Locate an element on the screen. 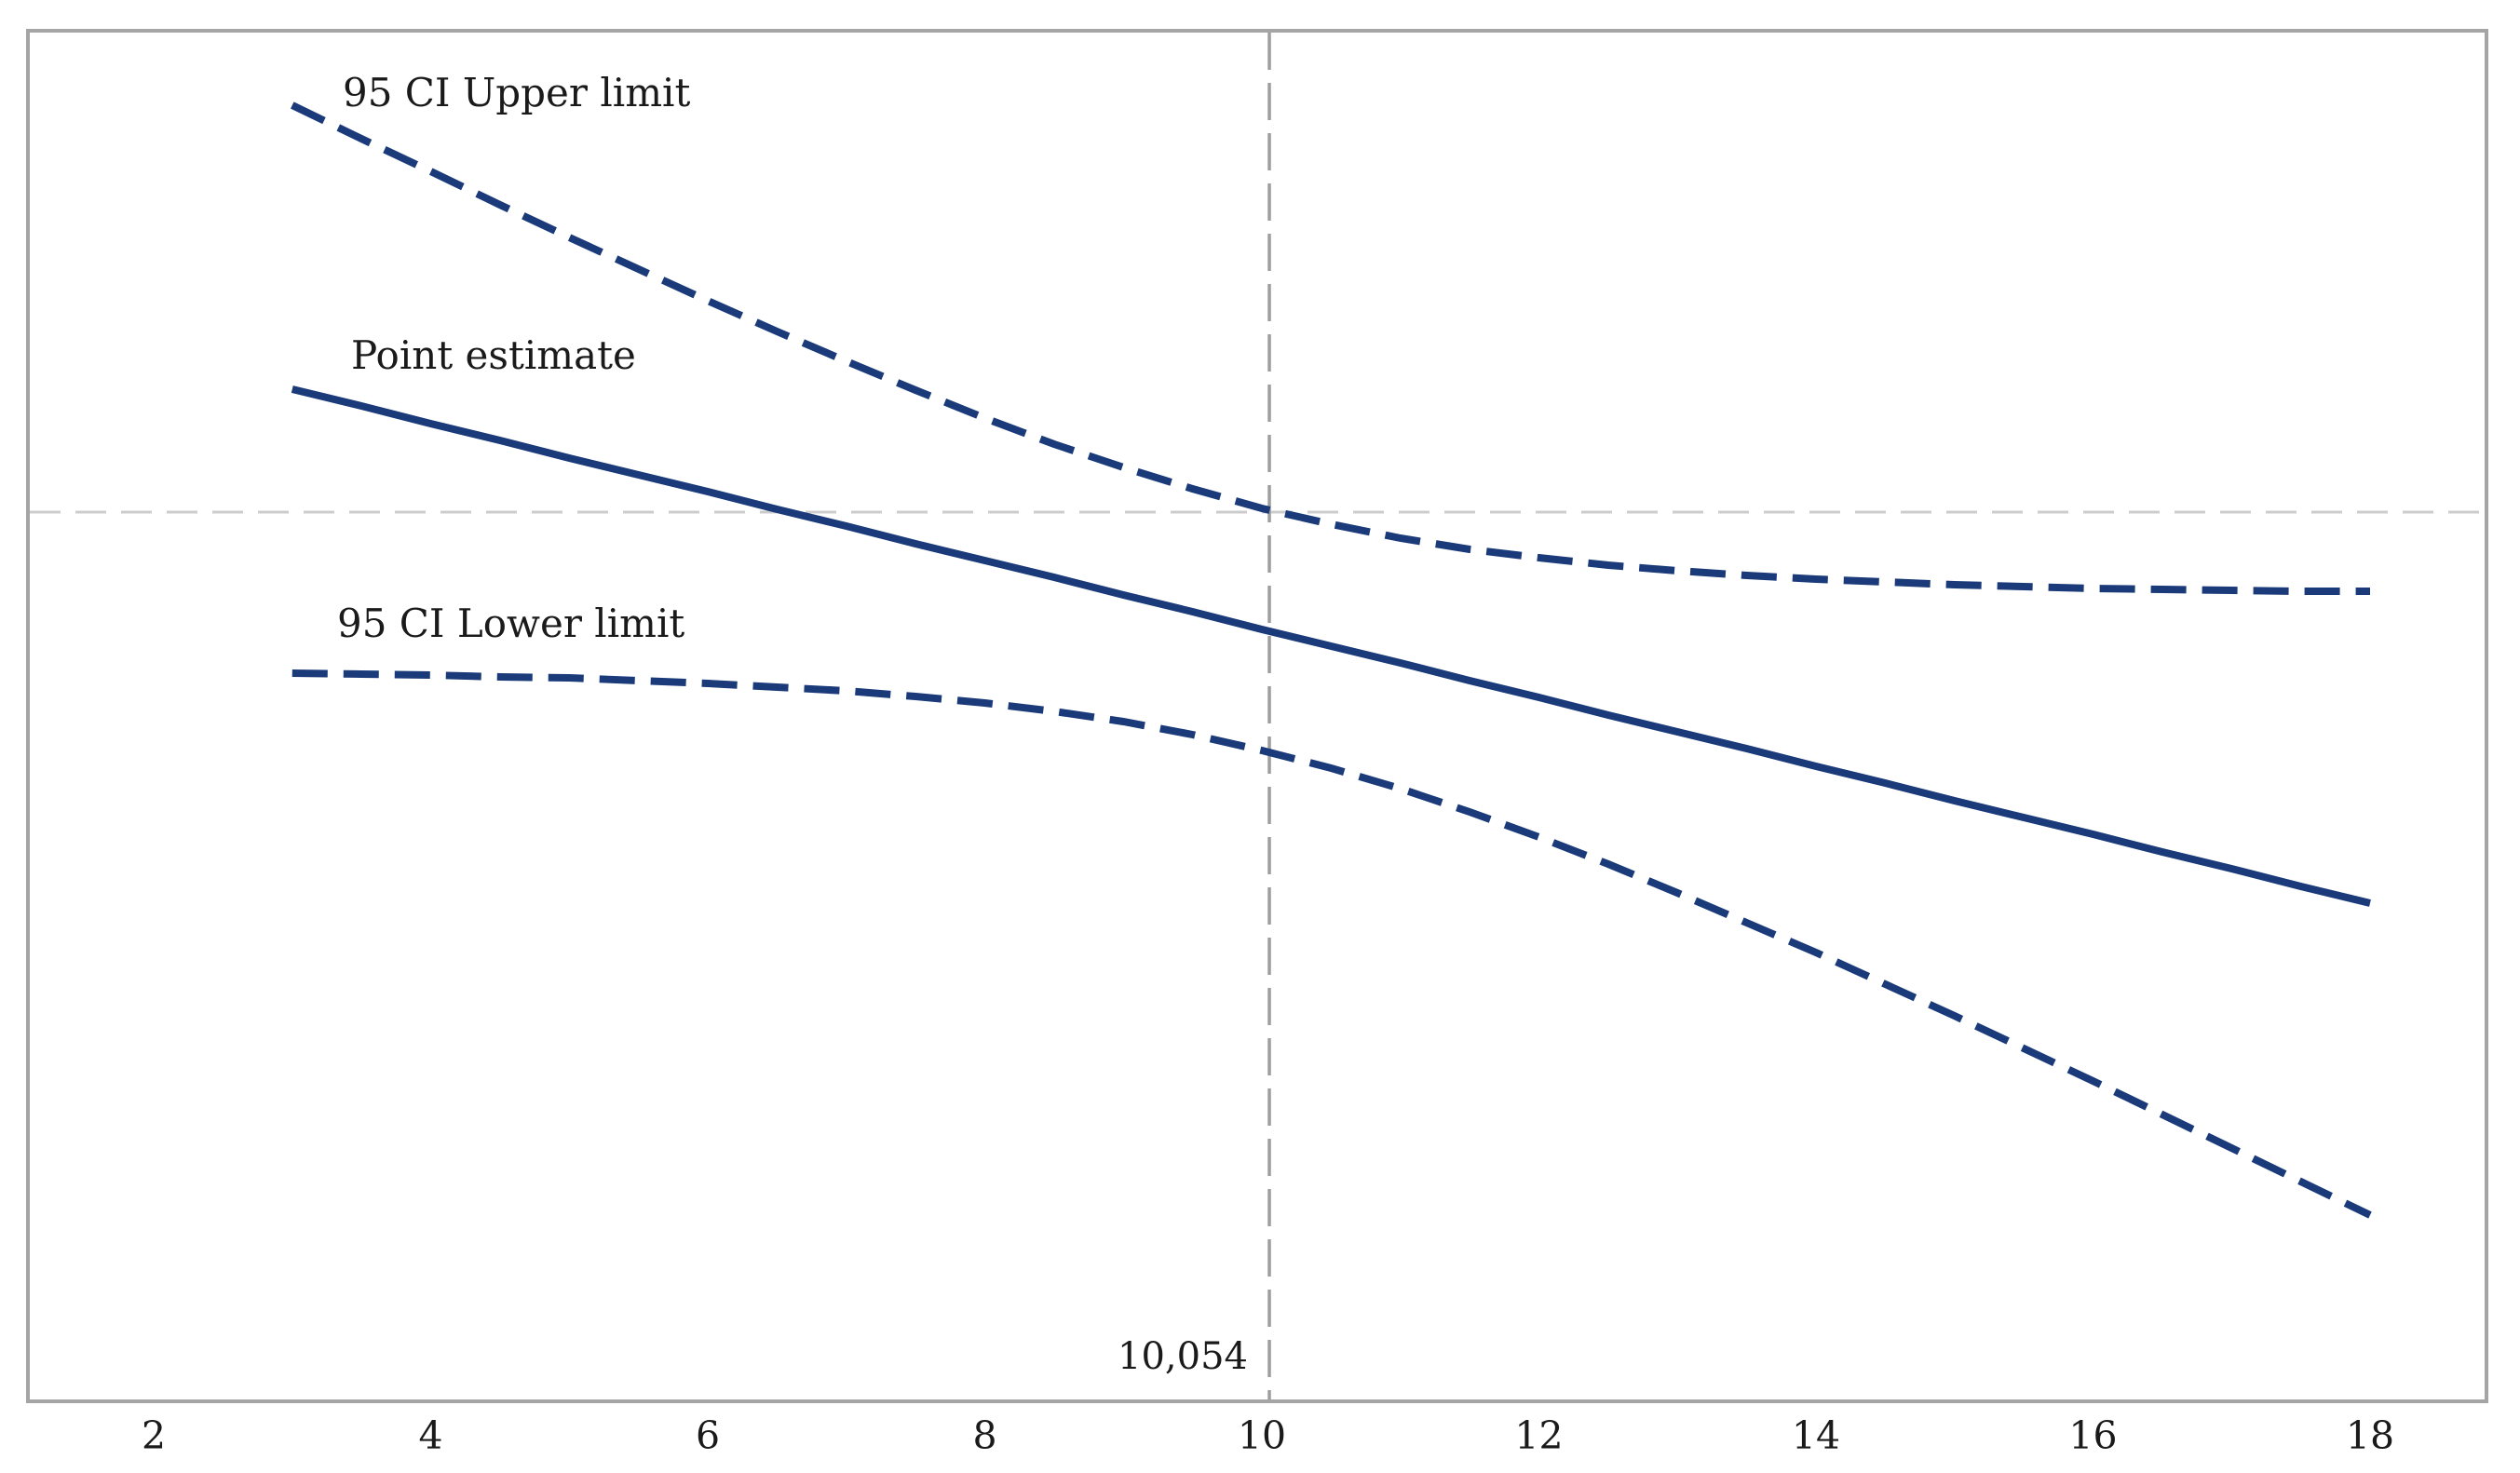 The image size is (2520, 1473). x-tick-label: 12 is located at coordinates (1538, 1436).